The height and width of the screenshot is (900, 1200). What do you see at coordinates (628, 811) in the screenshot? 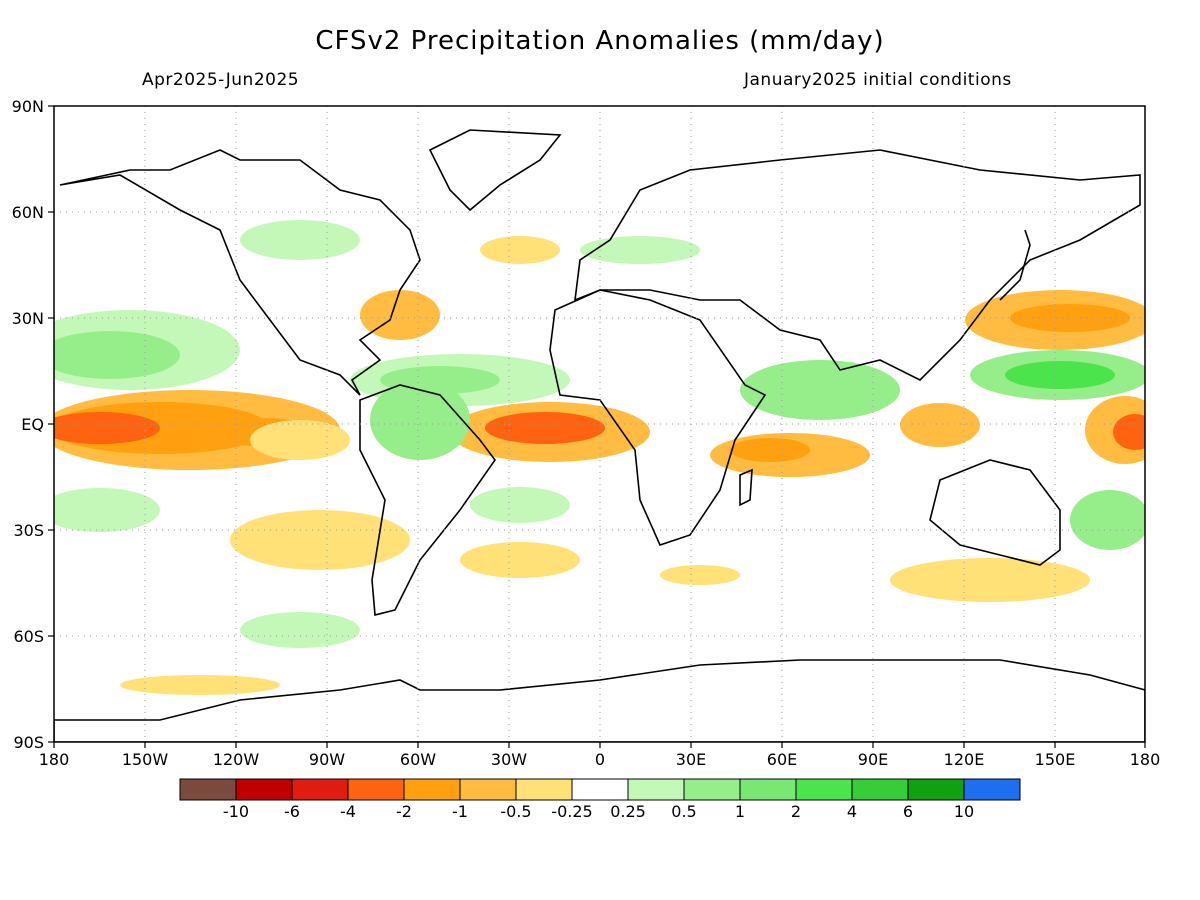
I see `colorbar-label: 0.25` at bounding box center [628, 811].